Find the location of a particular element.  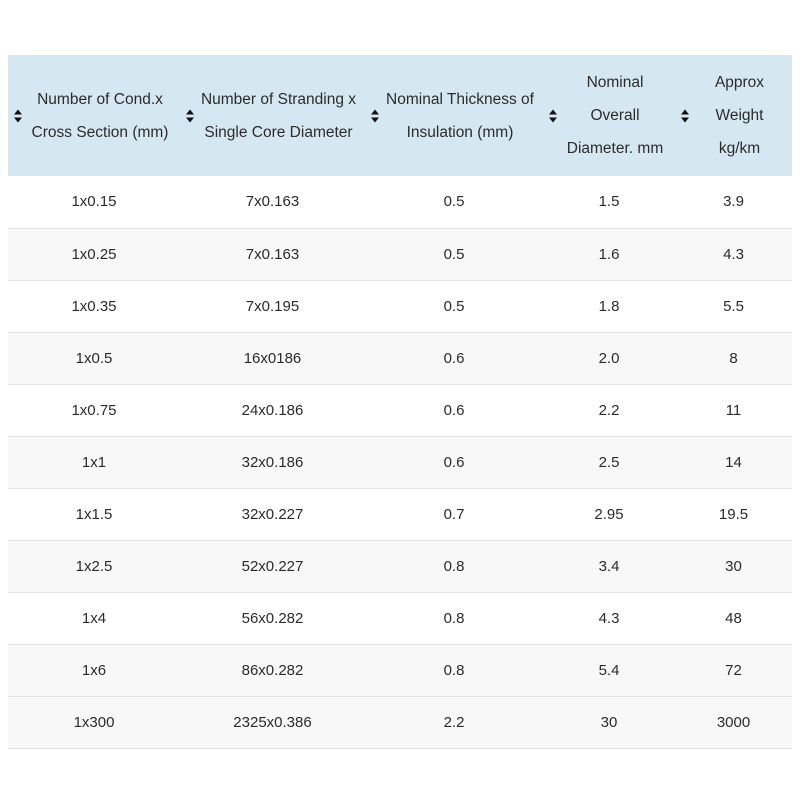

table-row: 1x0.5 16x0186 0.6 2.0 8 is located at coordinates (400, 357).